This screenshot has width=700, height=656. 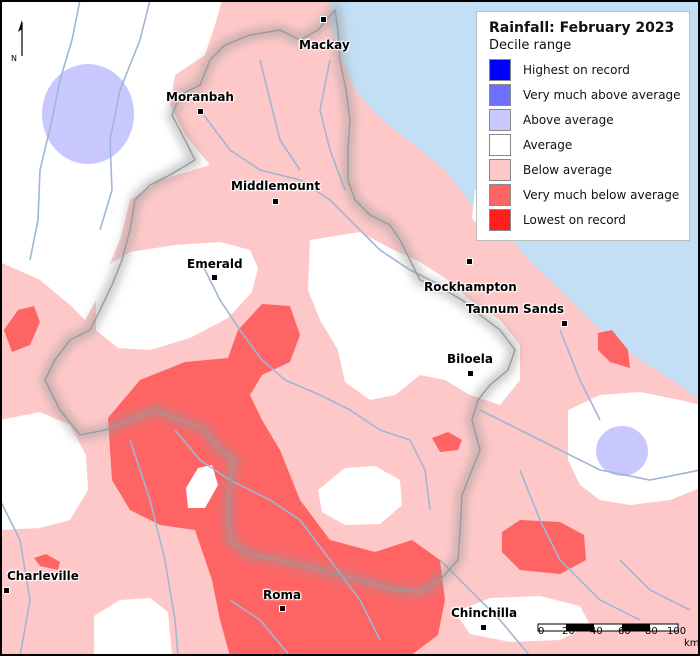 What do you see at coordinates (469, 261) in the screenshot?
I see `town-marker-rockhampton` at bounding box center [469, 261].